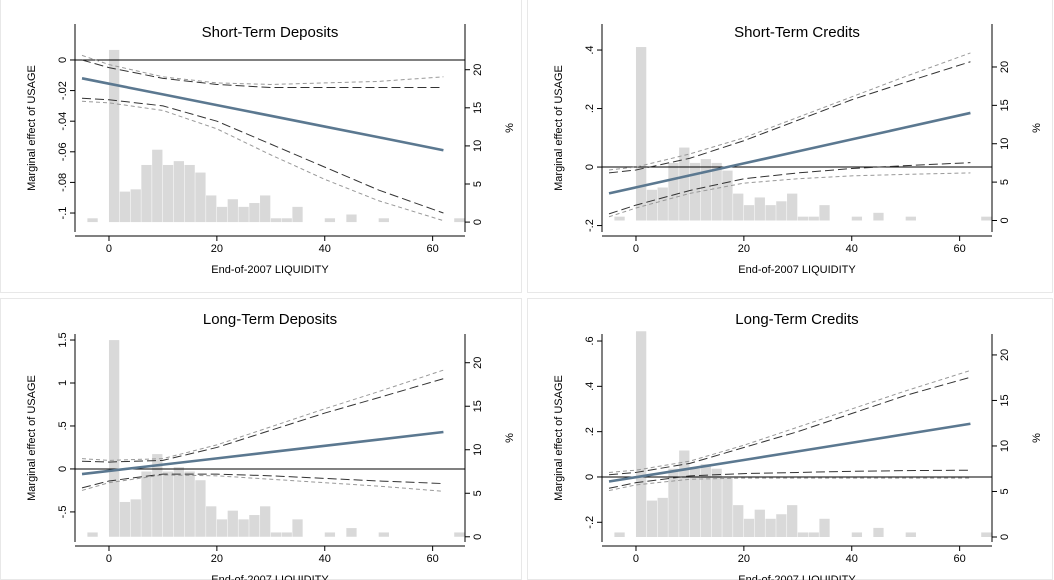  What do you see at coordinates (63, 511) in the screenshot?
I see `y-tick-label: -.5` at bounding box center [63, 511].